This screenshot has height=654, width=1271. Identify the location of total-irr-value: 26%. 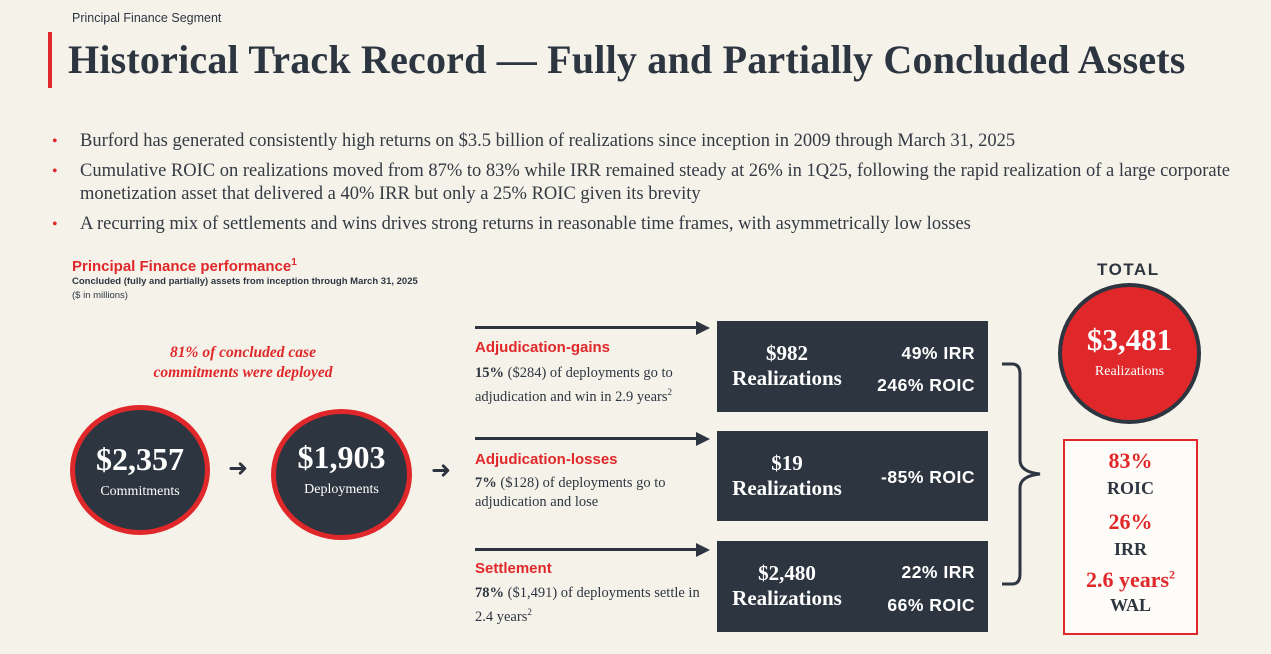
(1130, 521).